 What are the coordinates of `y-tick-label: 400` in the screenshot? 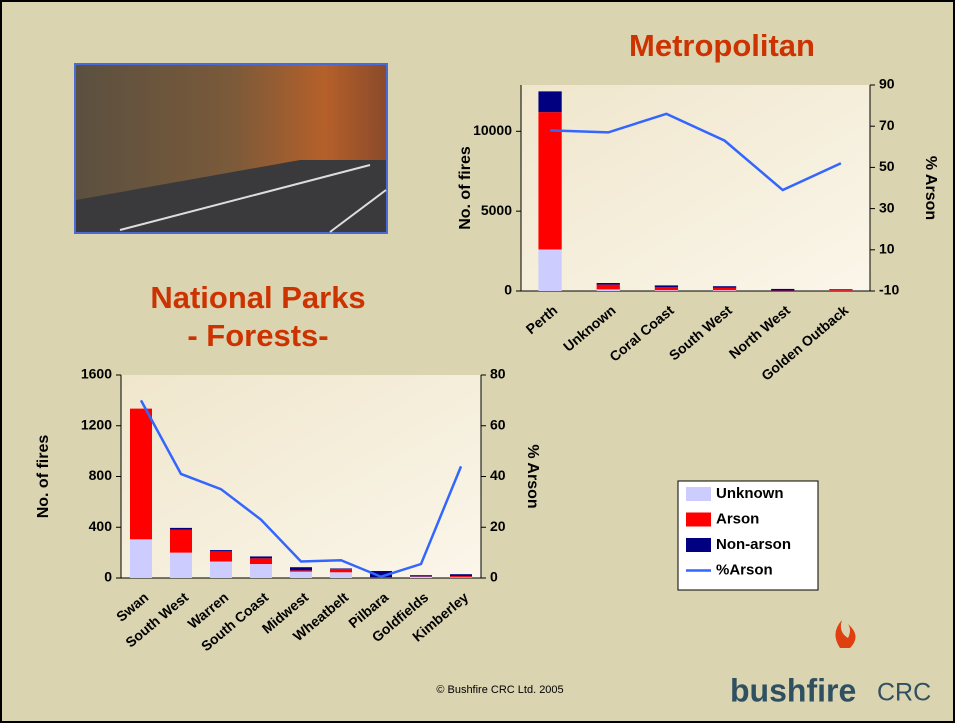 It's located at (101, 526).